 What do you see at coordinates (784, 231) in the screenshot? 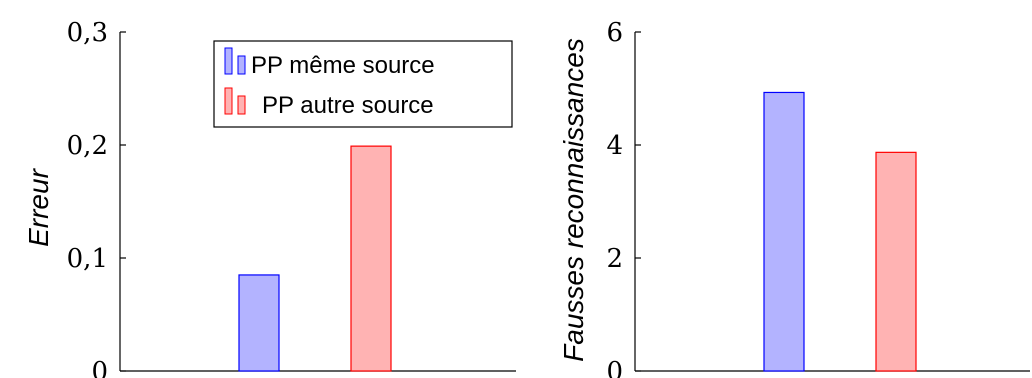
I see `false-recognitions-chart-bar-same-source` at bounding box center [784, 231].